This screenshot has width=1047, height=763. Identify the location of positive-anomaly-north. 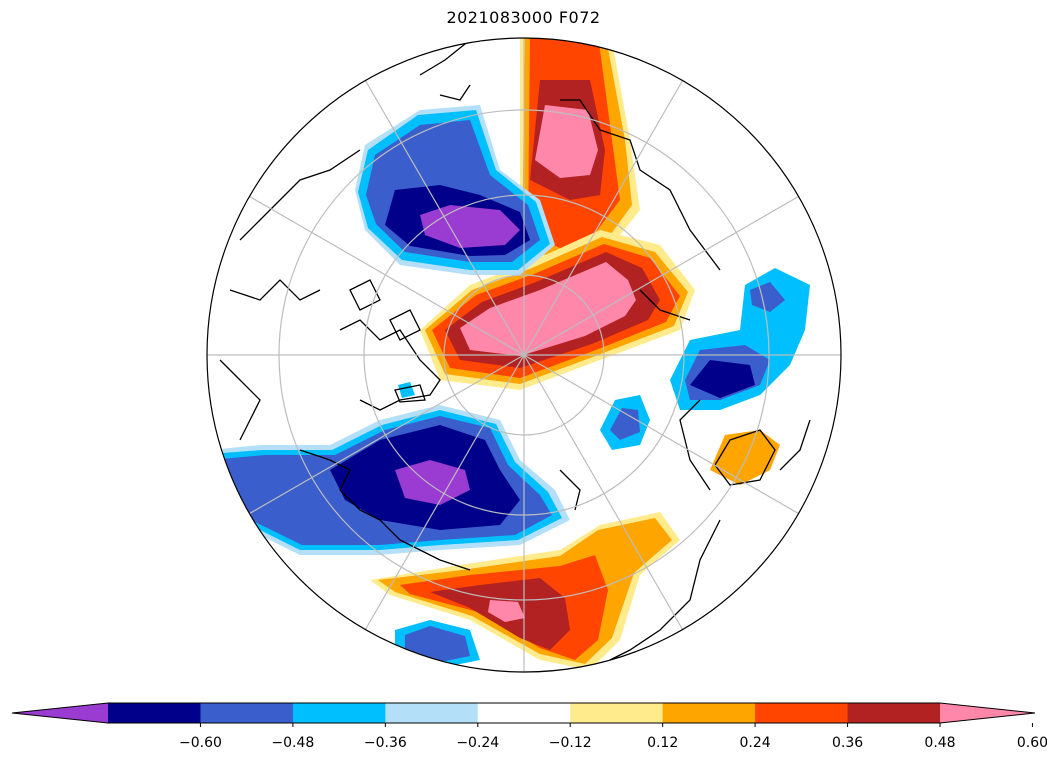
(580, 154).